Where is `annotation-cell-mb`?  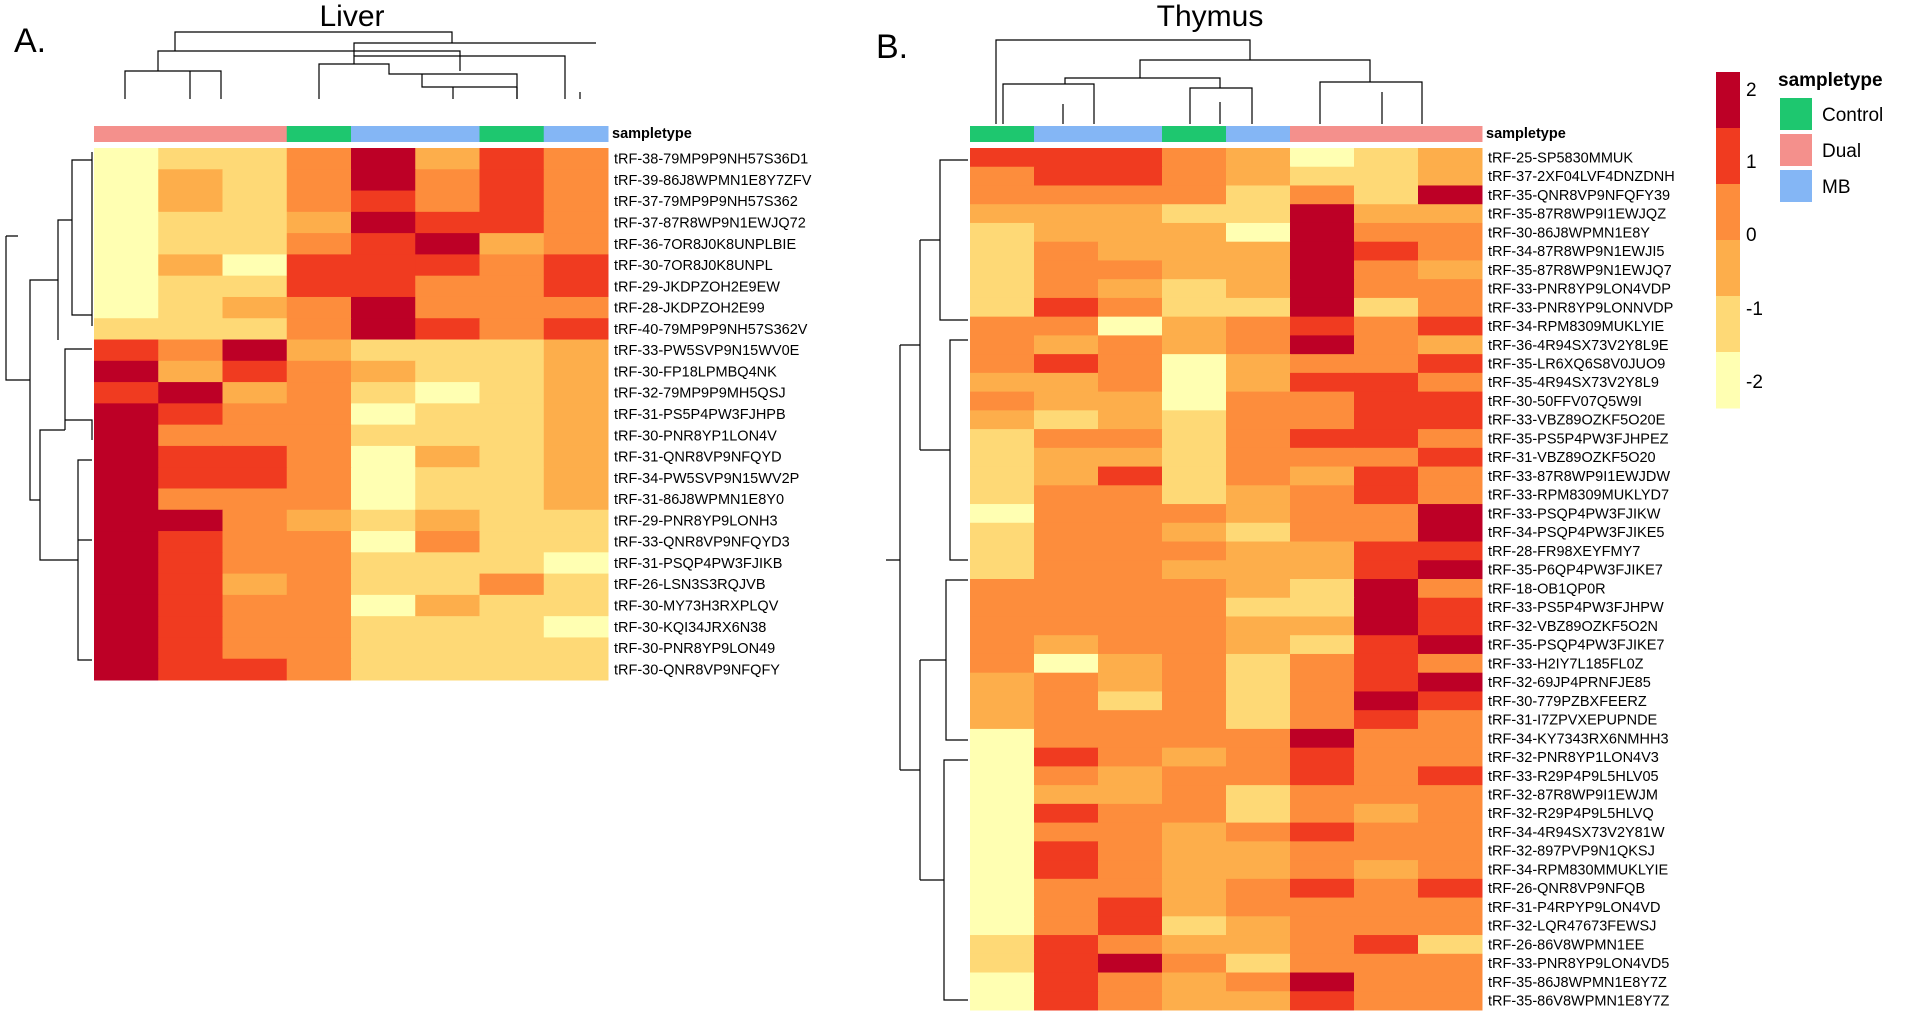
annotation-cell-mb is located at coordinates (1066, 134).